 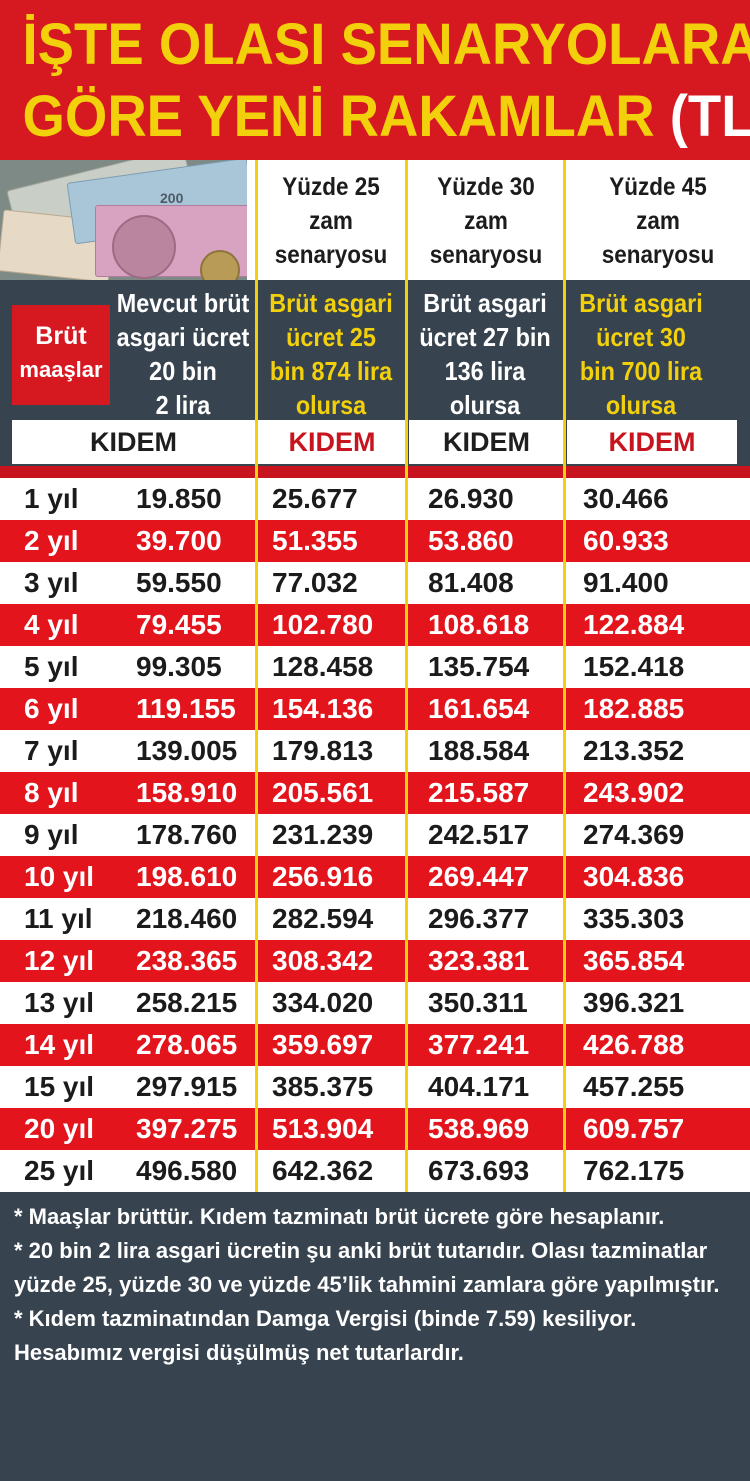 What do you see at coordinates (478, 1002) in the screenshot?
I see `value-cell: 350.311` at bounding box center [478, 1002].